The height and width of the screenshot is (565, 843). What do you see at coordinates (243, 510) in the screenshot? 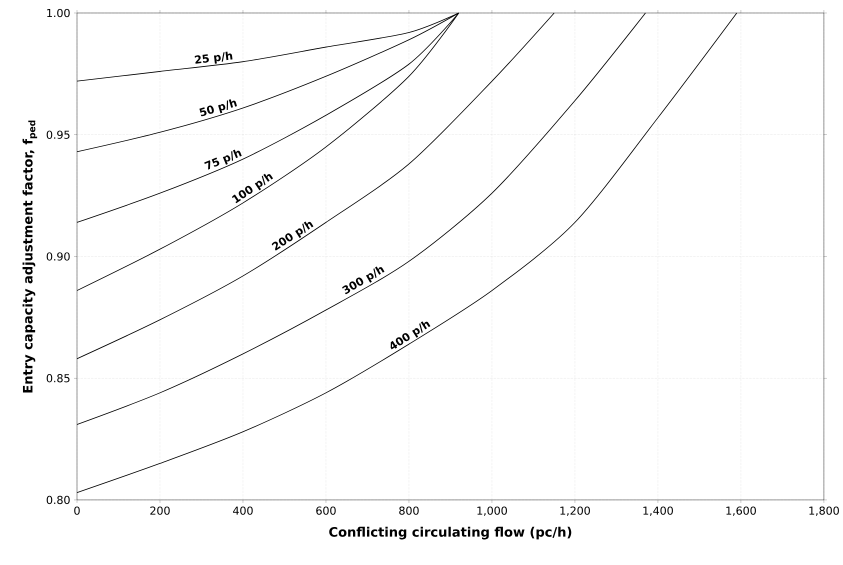
I see `x-tick-label: 400` at bounding box center [243, 510].